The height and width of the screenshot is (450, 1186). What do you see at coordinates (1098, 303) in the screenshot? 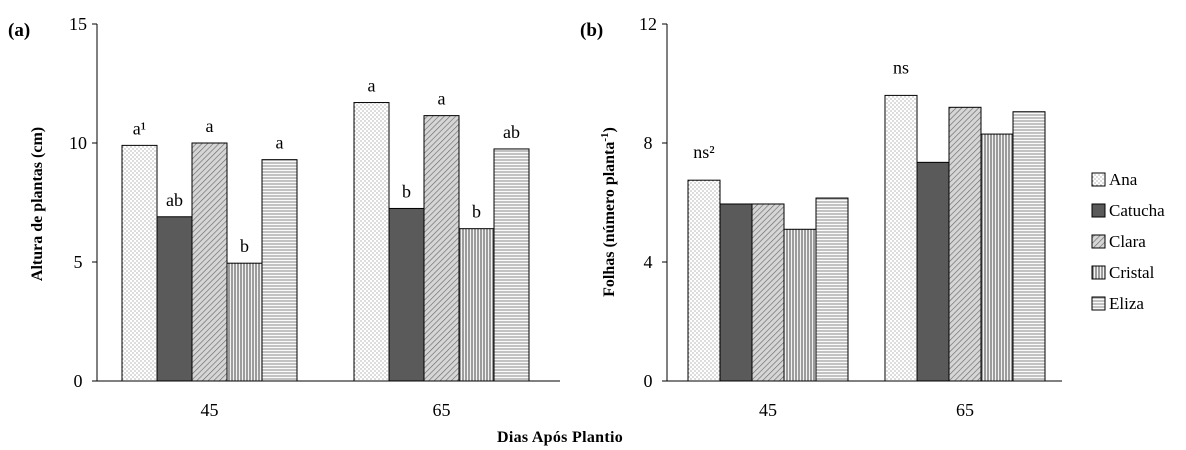
I see `legend-swatch-eliza` at bounding box center [1098, 303].